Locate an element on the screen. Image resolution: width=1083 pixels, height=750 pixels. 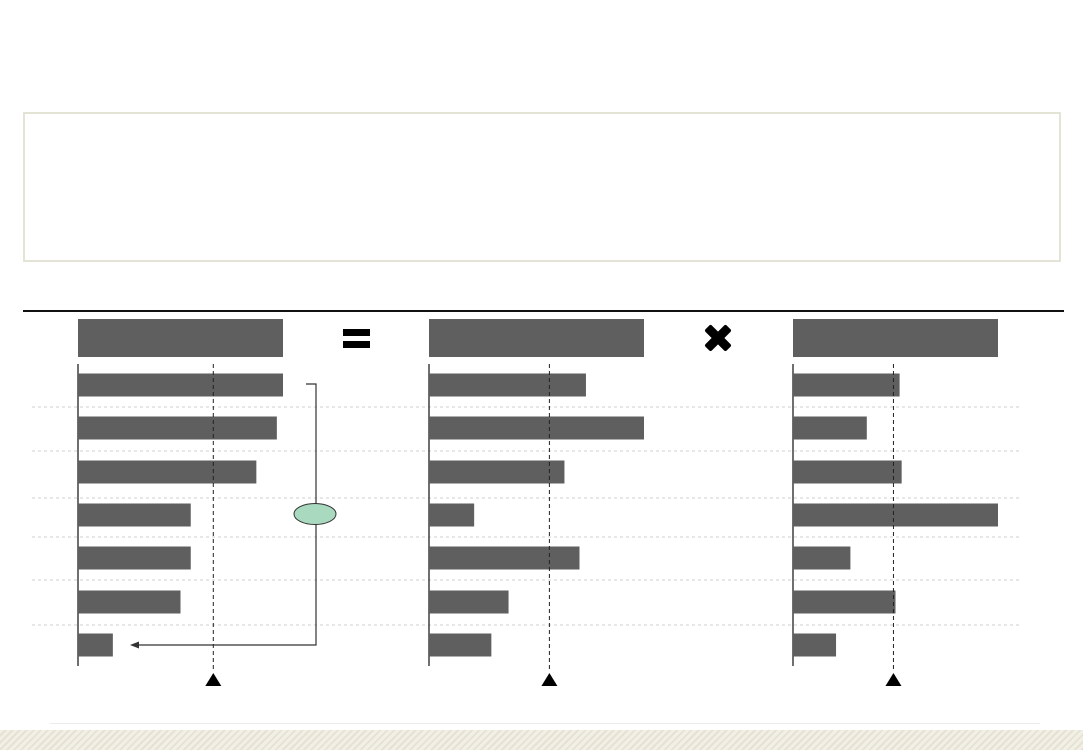
equals-icon is located at coordinates (356, 338).